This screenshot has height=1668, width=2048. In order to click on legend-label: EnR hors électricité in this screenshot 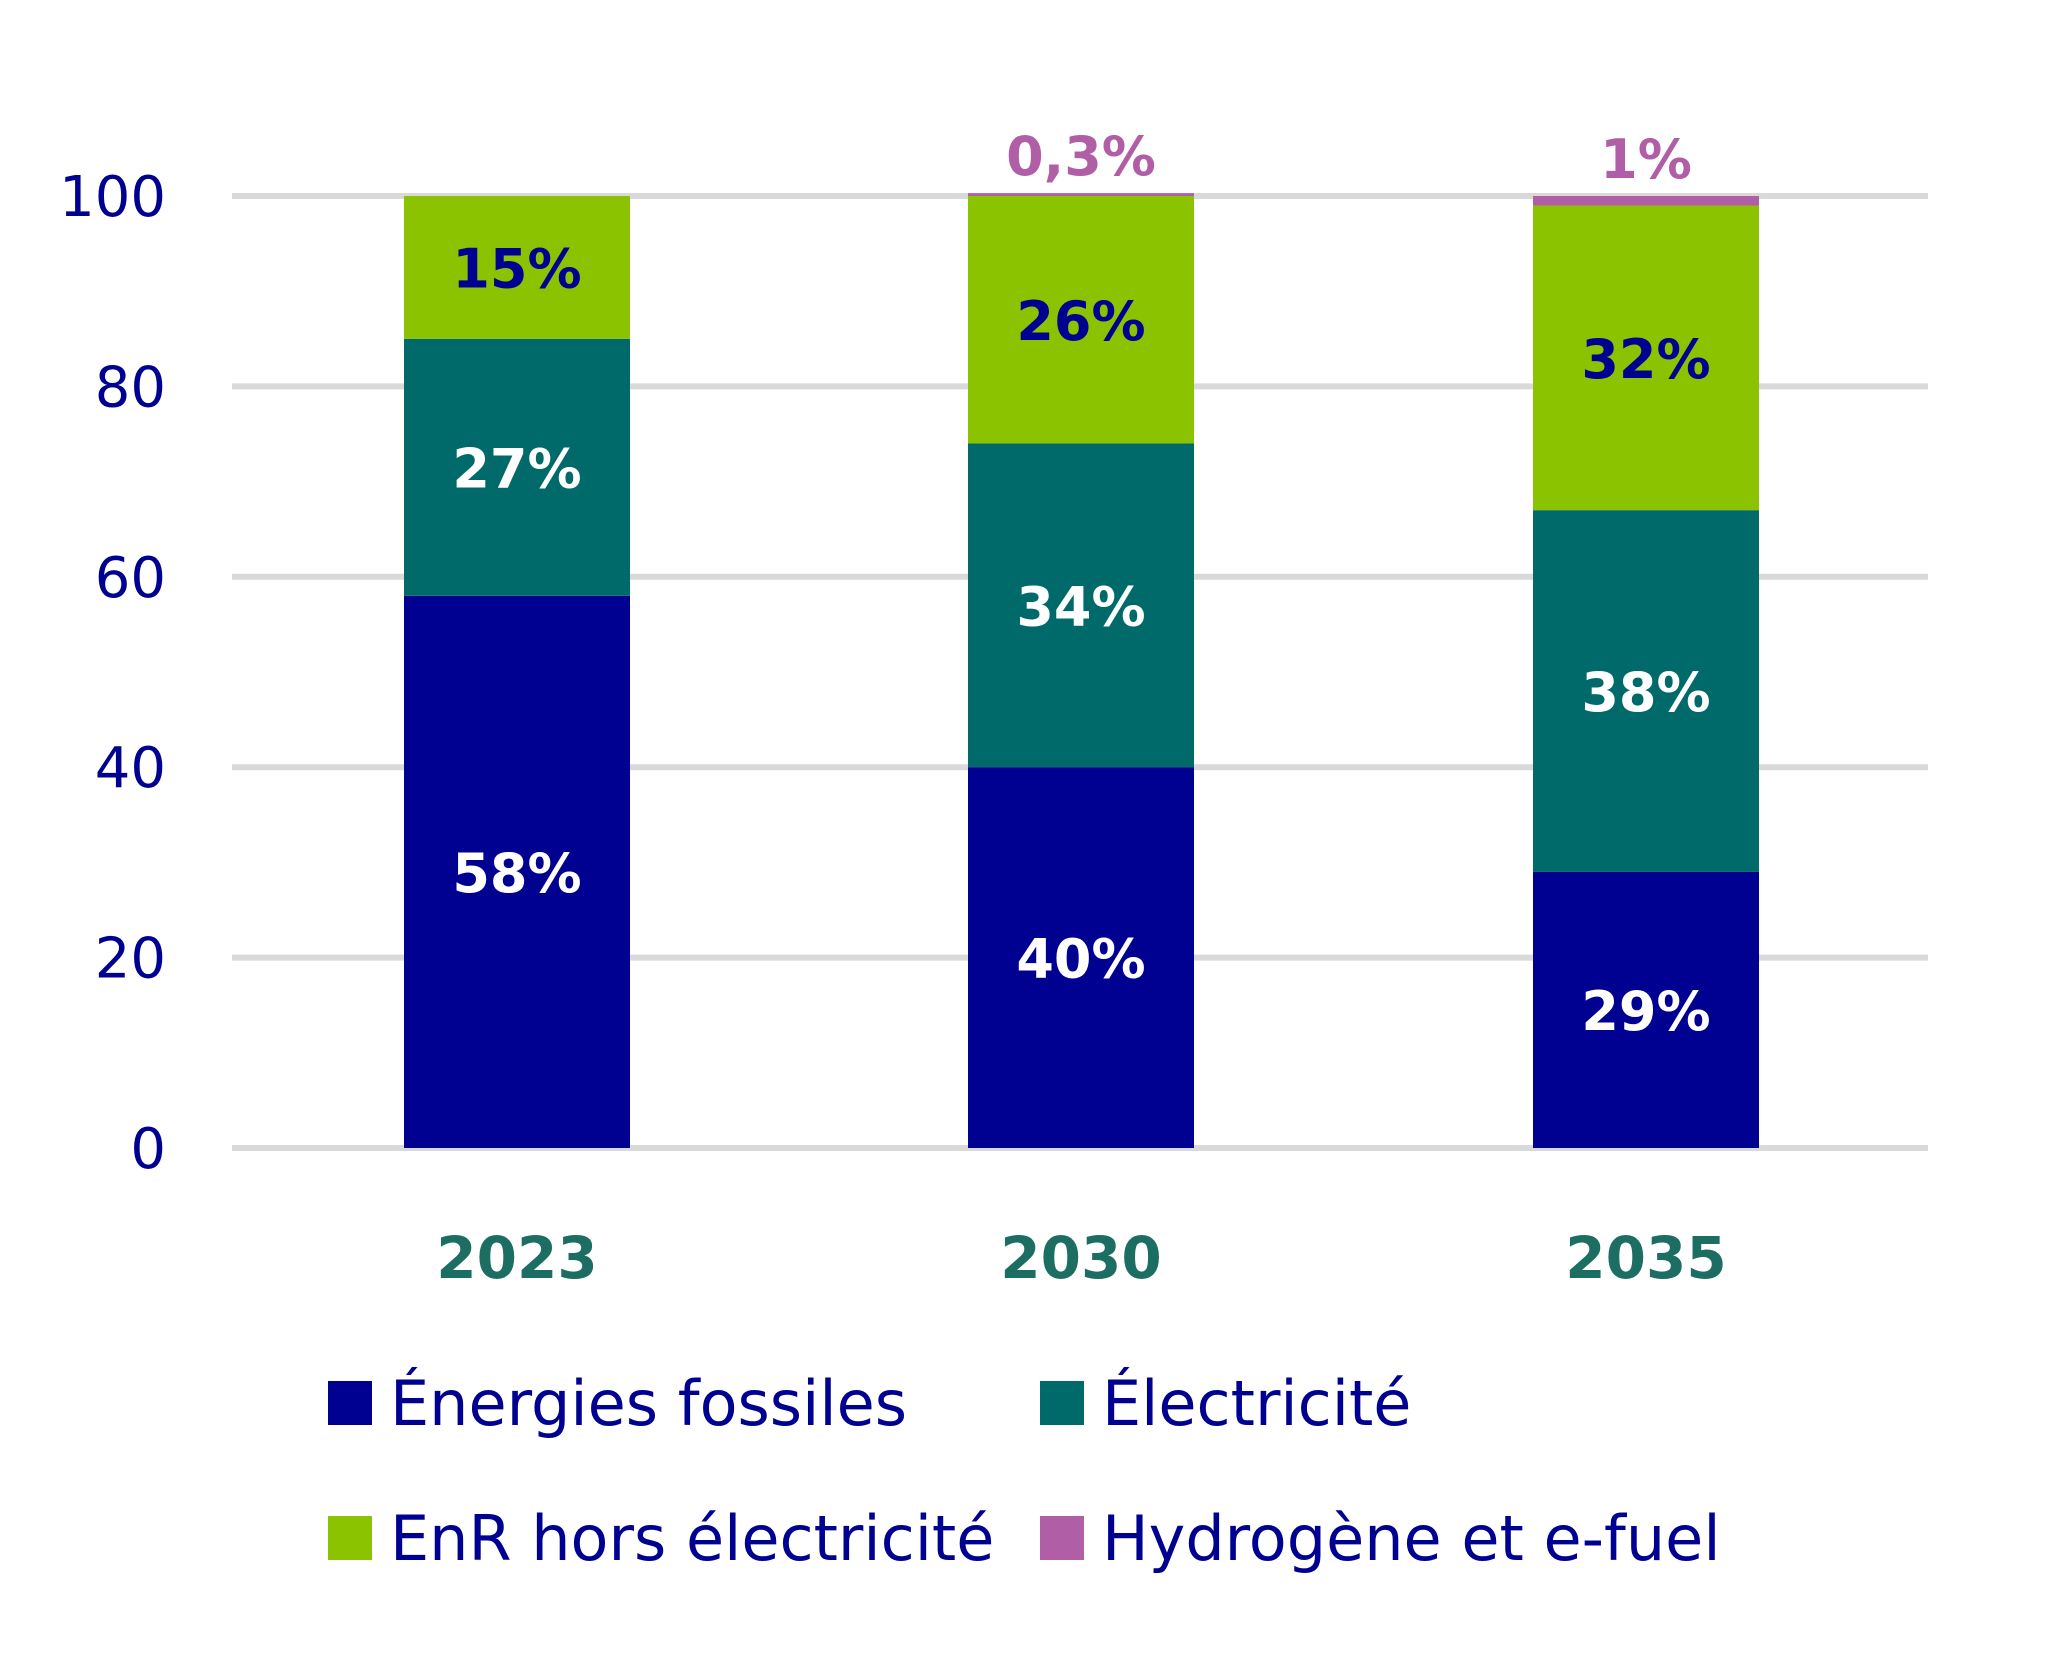, I will do `click(692, 1538)`.